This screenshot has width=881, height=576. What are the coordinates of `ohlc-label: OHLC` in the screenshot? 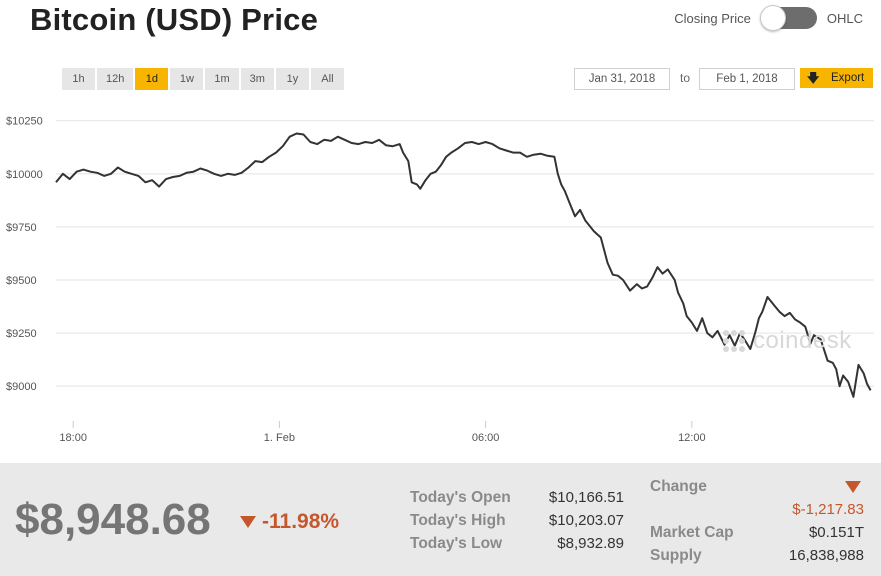 It's located at (844, 18).